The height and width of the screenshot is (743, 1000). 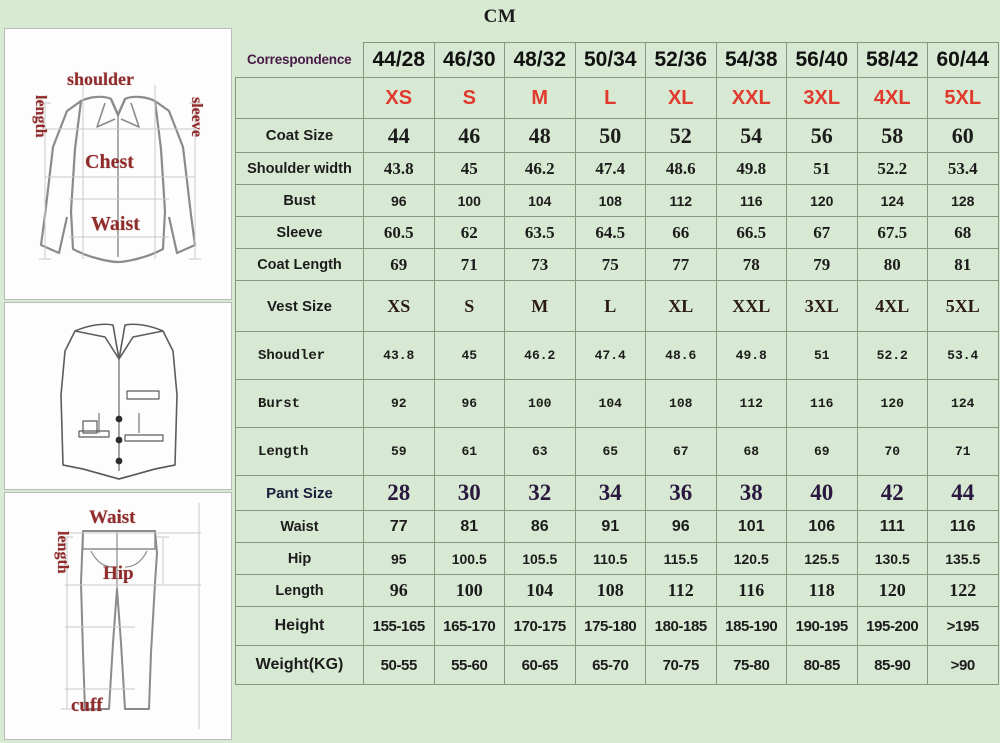 I want to click on pant-size-cell-4: 36, so click(x=681, y=493).